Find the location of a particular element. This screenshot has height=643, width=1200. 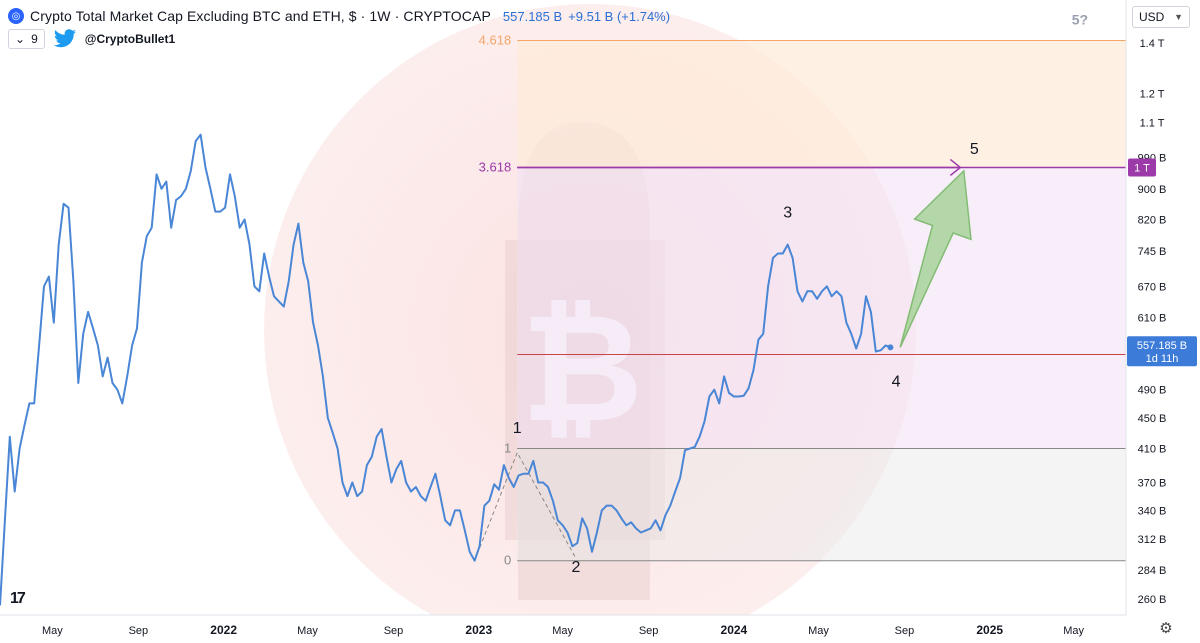

y-tick-label: 670 B is located at coordinates (1152, 287).